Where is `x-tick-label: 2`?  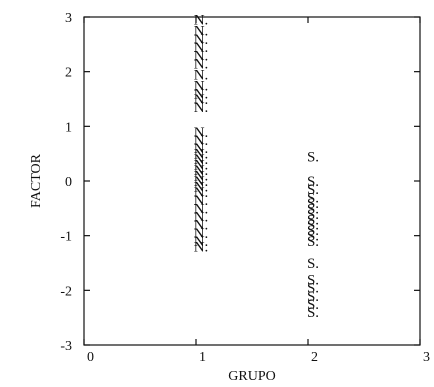
x-tick-label: 2 is located at coordinates (314, 357).